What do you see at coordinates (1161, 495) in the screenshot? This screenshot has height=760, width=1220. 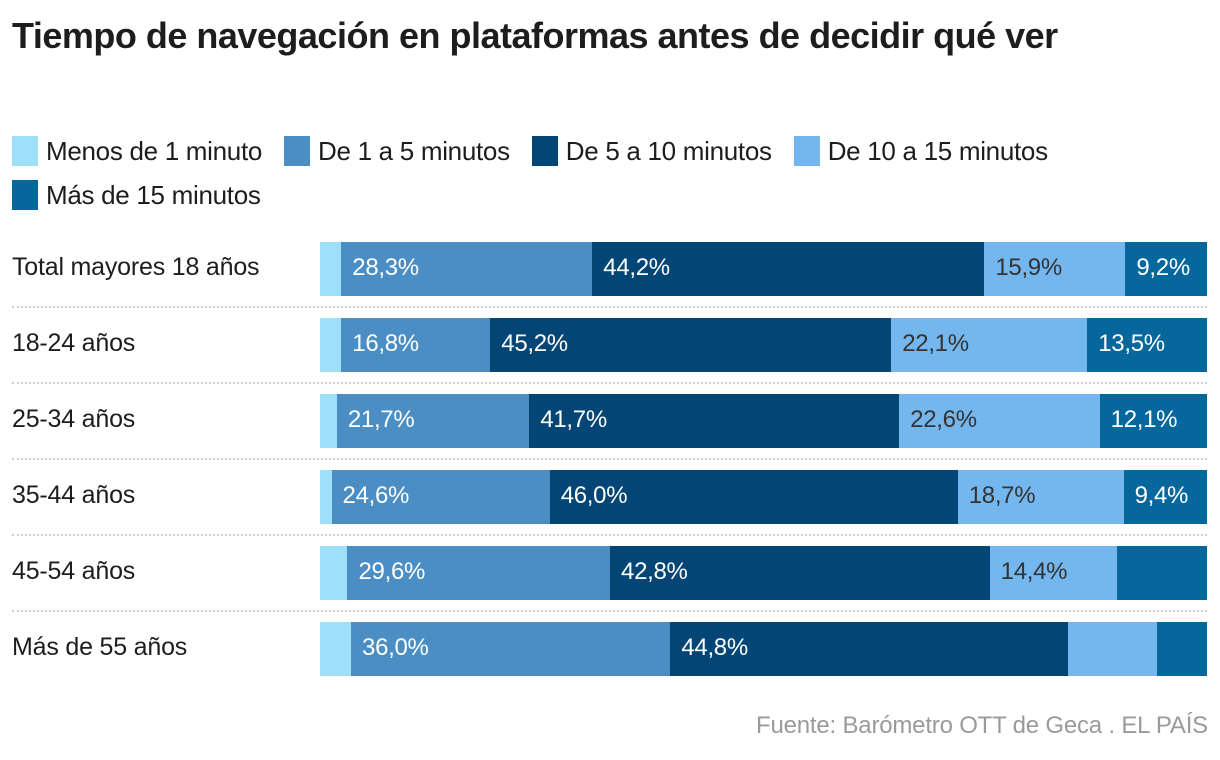 I see `data-label: 9,4%` at bounding box center [1161, 495].